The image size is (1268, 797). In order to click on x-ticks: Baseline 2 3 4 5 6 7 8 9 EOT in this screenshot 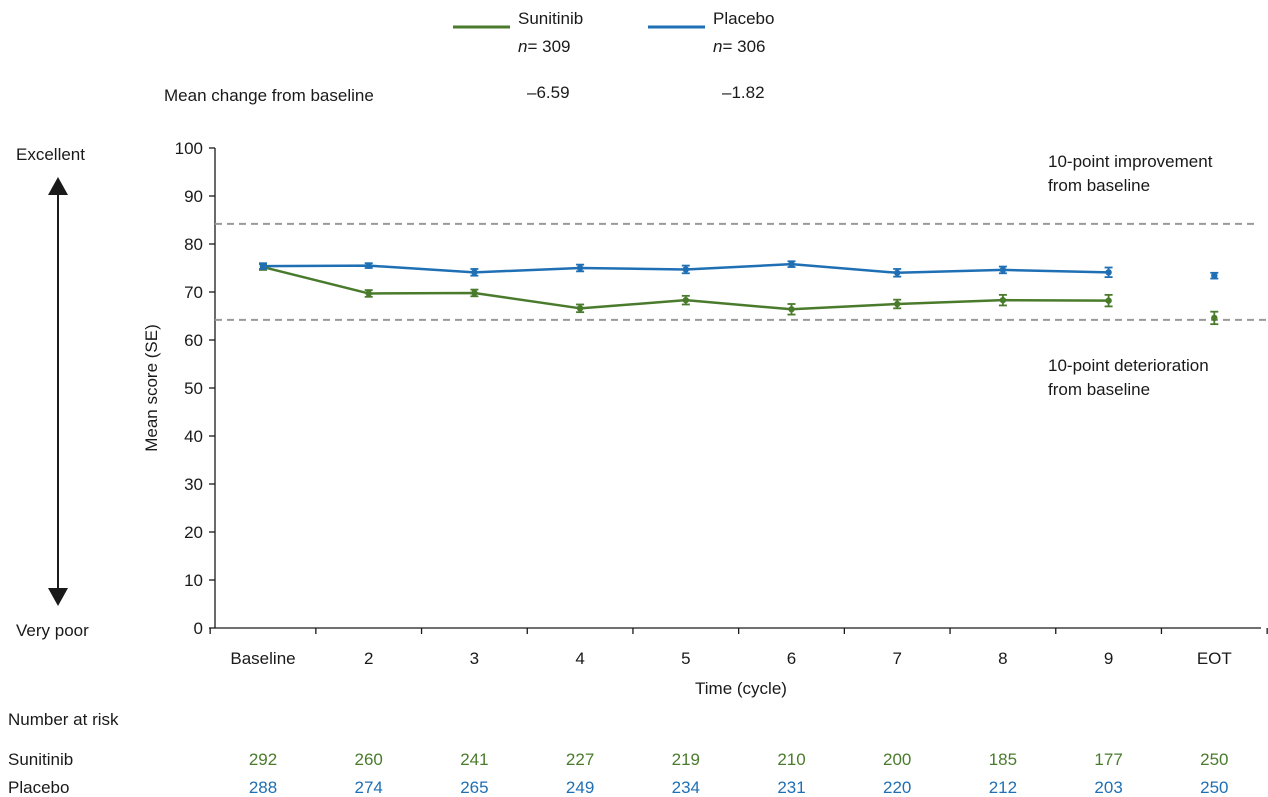, I will do `click(738, 648)`.